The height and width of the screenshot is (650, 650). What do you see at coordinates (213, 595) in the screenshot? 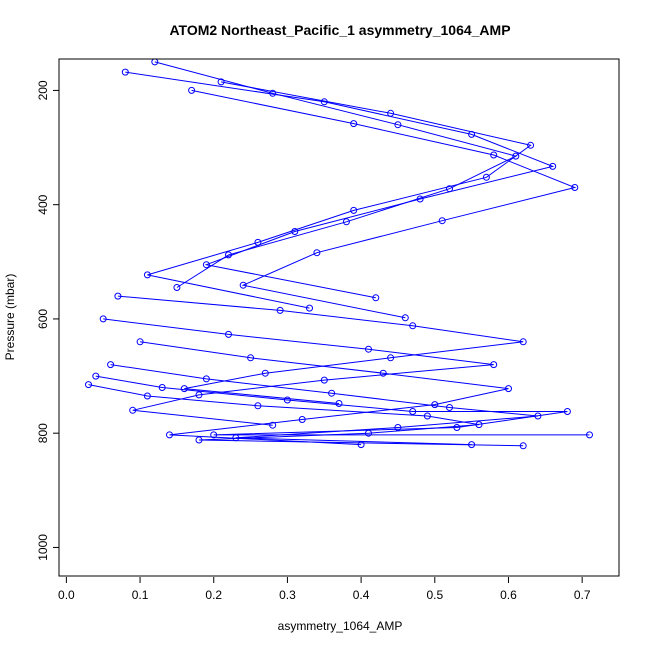
I see `x-tick-label: 0.2` at bounding box center [213, 595].